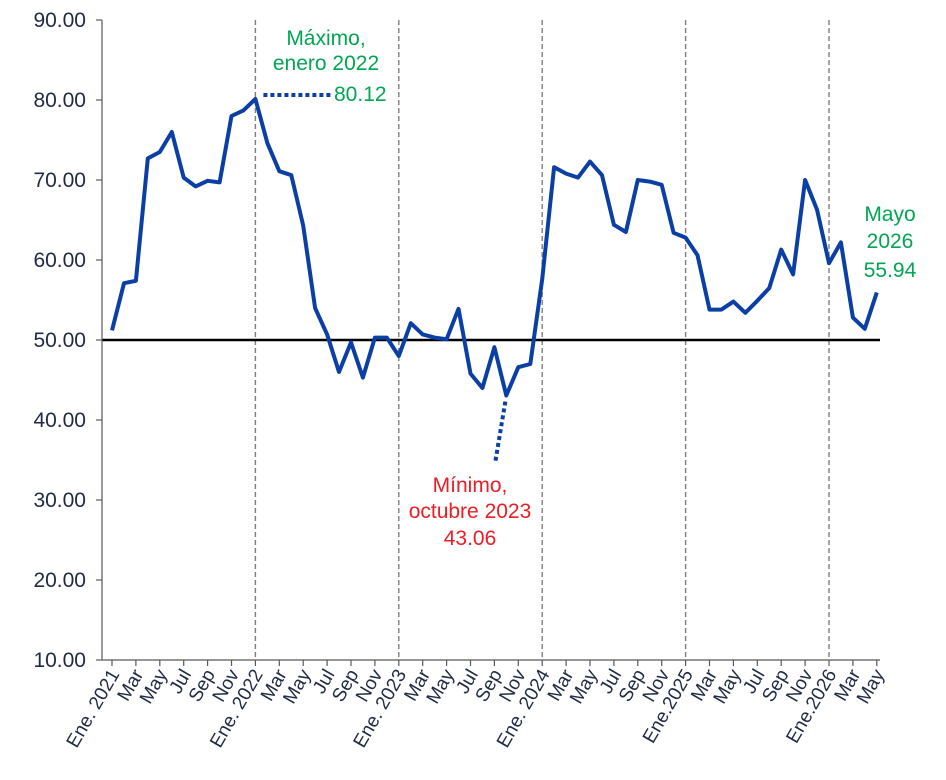 The image size is (946, 780). What do you see at coordinates (59, 180) in the screenshot?
I see `y-tick-label: 70.00` at bounding box center [59, 180].